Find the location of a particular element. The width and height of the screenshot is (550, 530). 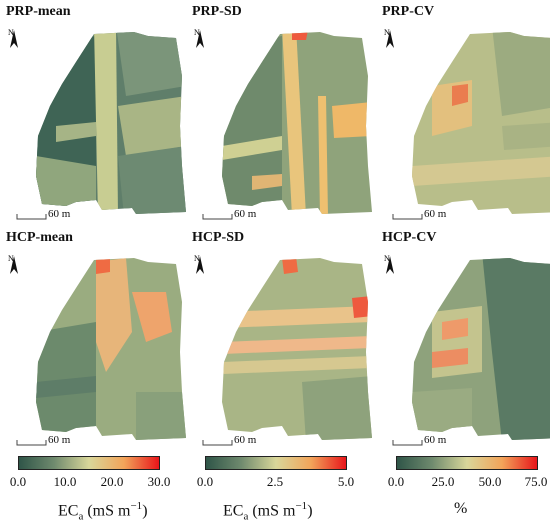

panel-title: PRP-mean is located at coordinates (38, 11).